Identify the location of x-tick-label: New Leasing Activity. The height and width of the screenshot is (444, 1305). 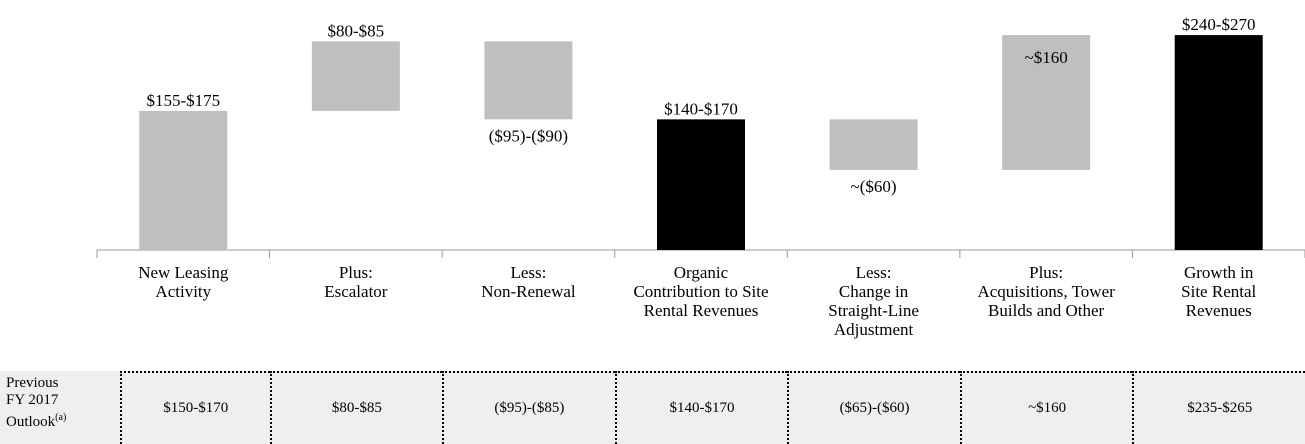
(183, 282).